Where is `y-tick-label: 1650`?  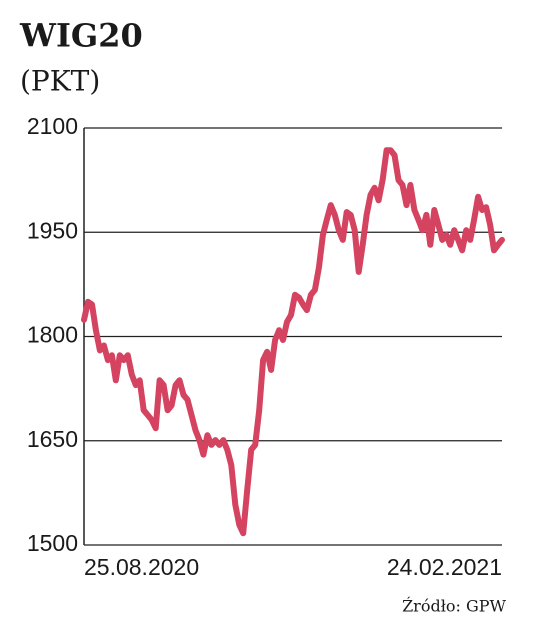
y-tick-label: 1650 is located at coordinates (52, 439).